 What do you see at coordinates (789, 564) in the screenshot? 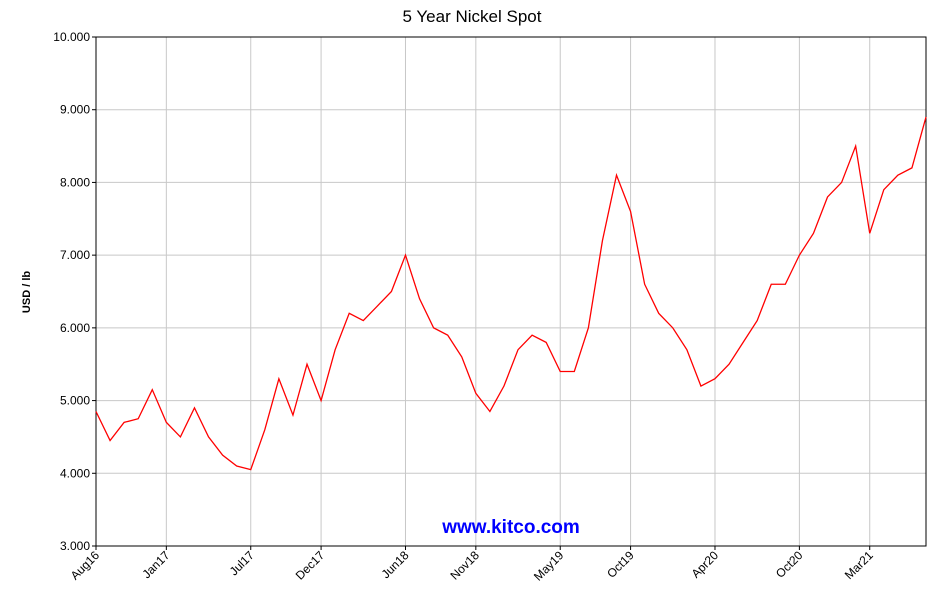
I see `x-tick-label: Oct20` at bounding box center [789, 564].